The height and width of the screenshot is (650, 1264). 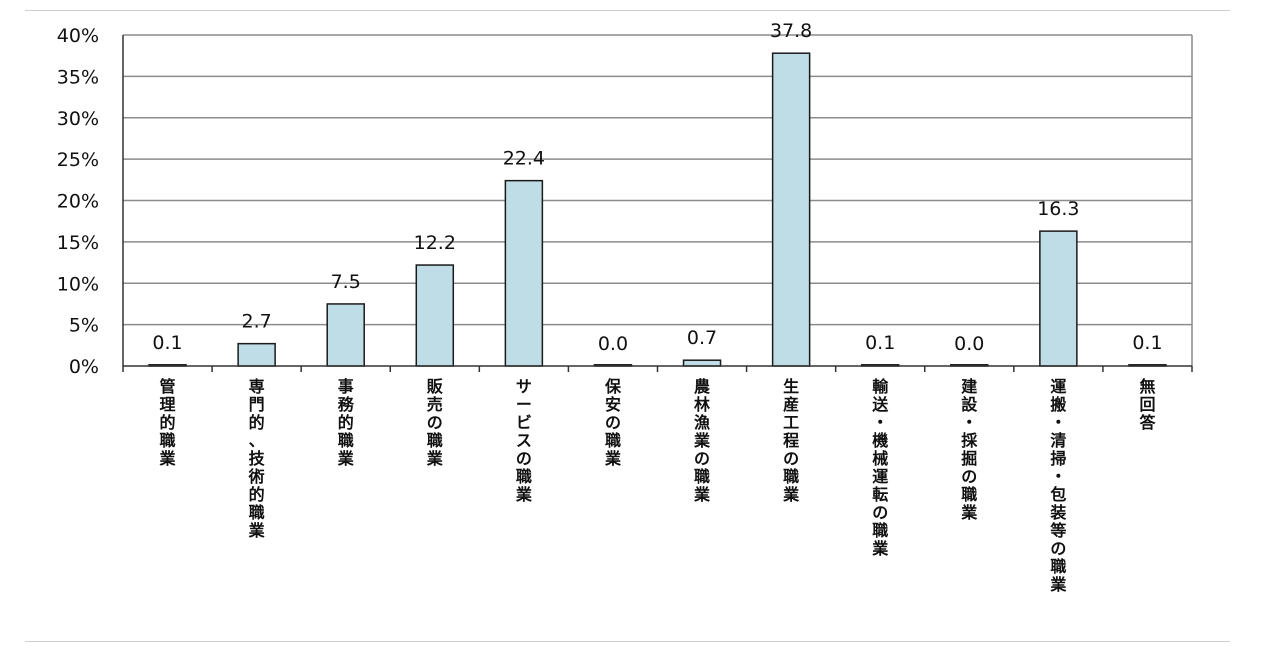 I want to click on category-label: 農林漁業の職業, so click(x=702, y=440).